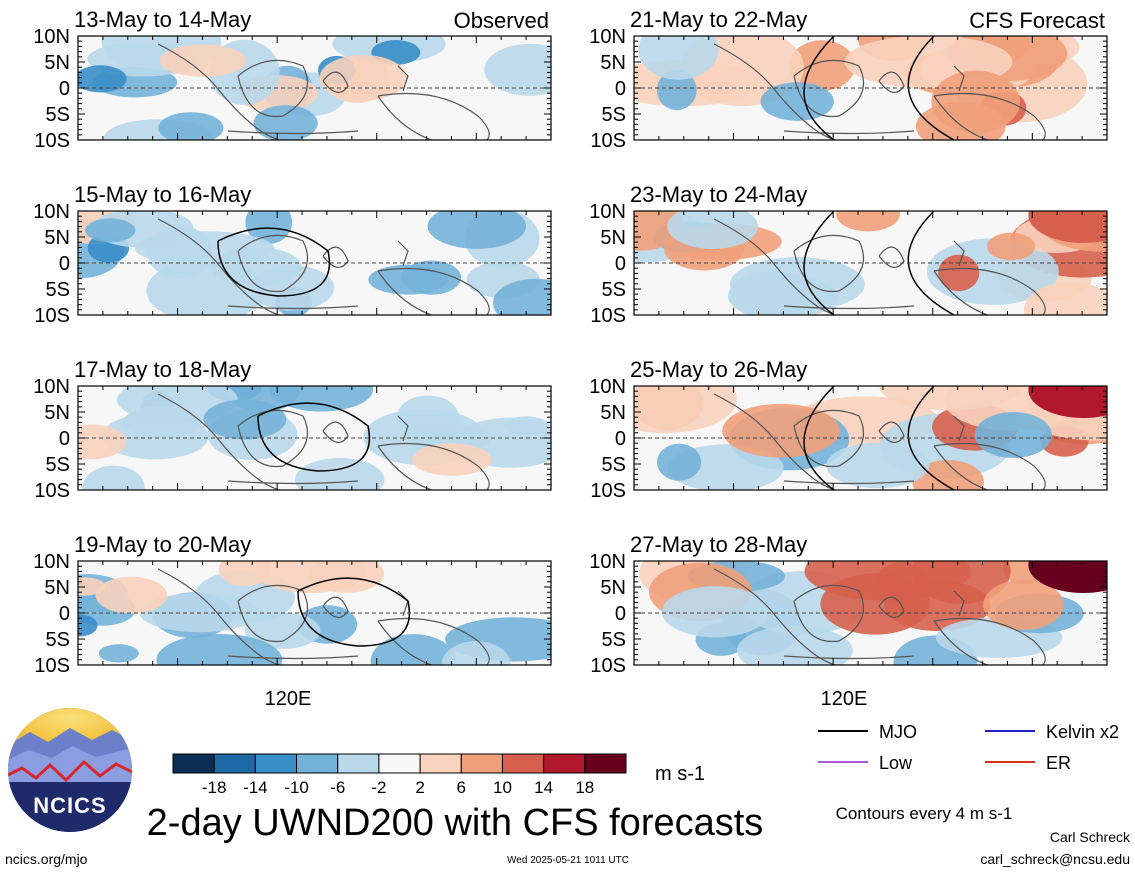 This screenshot has width=1135, height=873. What do you see at coordinates (455, 823) in the screenshot?
I see `chart-title: 2-day UWND200 with CFS forecasts` at bounding box center [455, 823].